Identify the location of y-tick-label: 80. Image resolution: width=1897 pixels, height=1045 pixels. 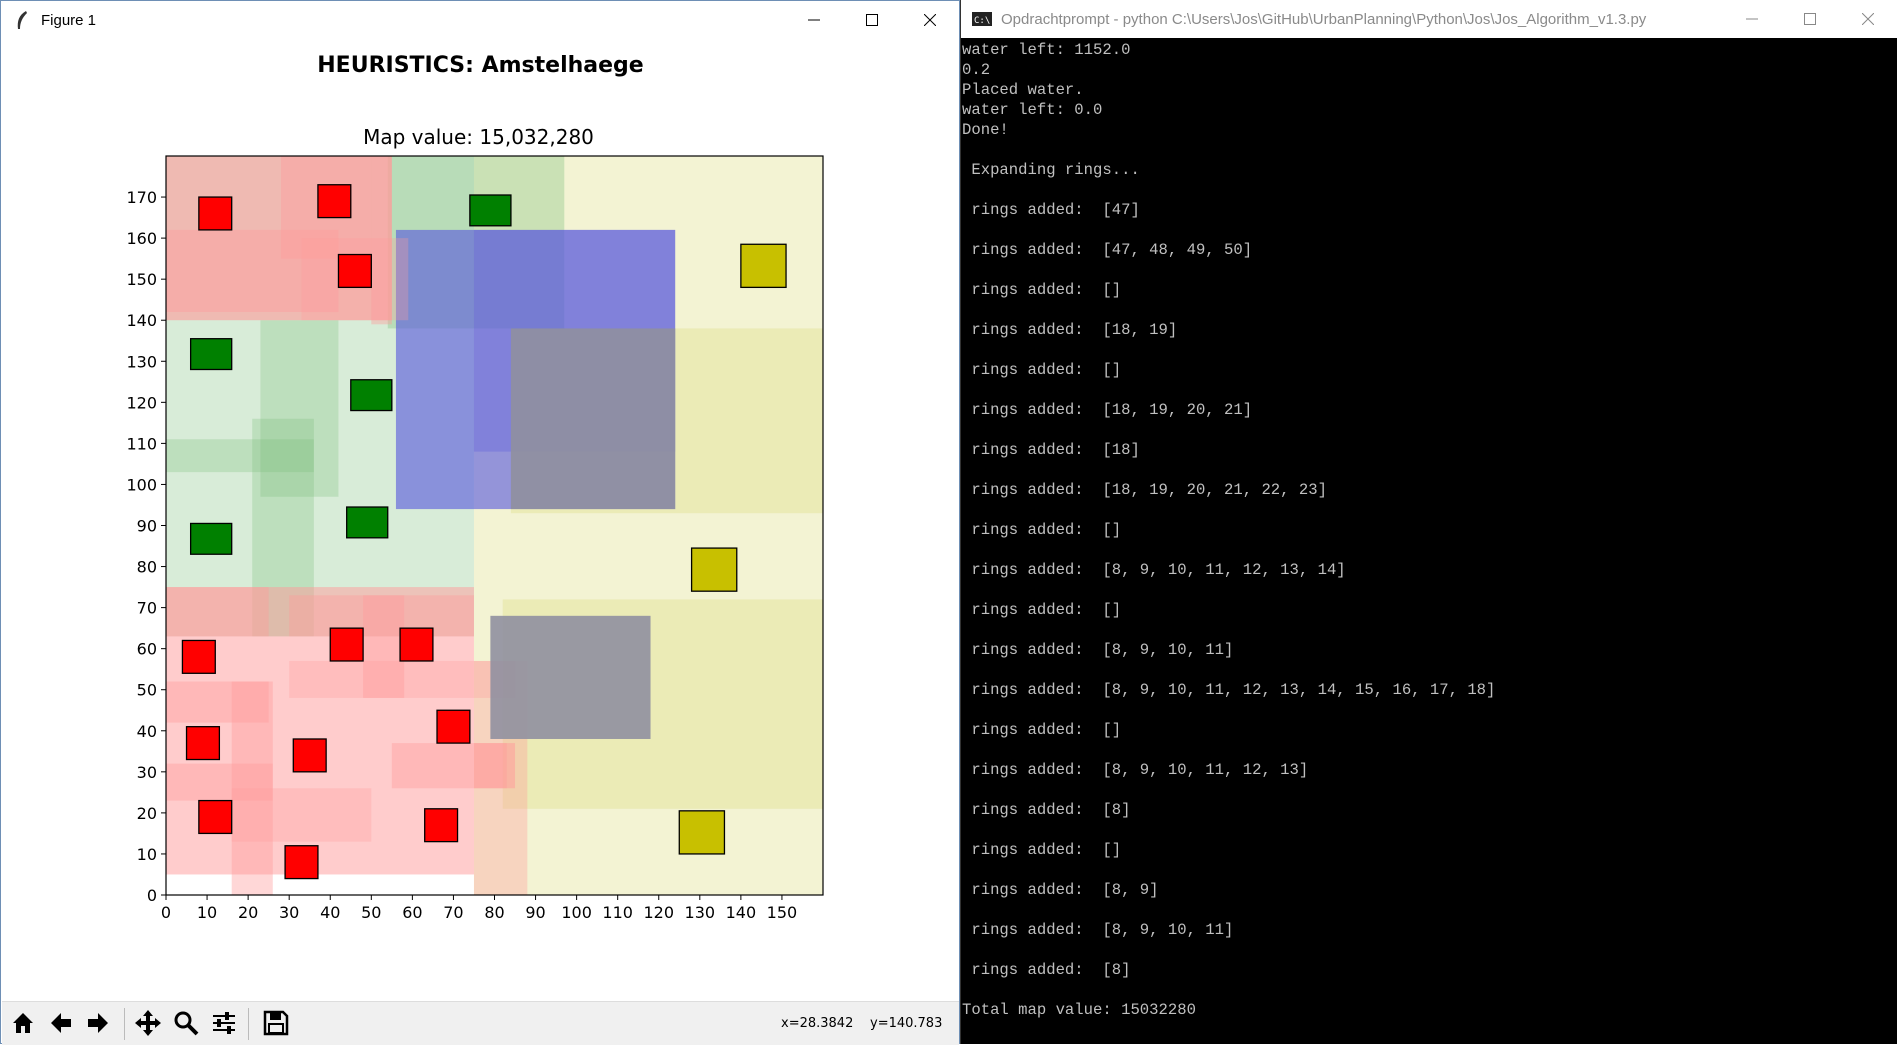
(147, 567).